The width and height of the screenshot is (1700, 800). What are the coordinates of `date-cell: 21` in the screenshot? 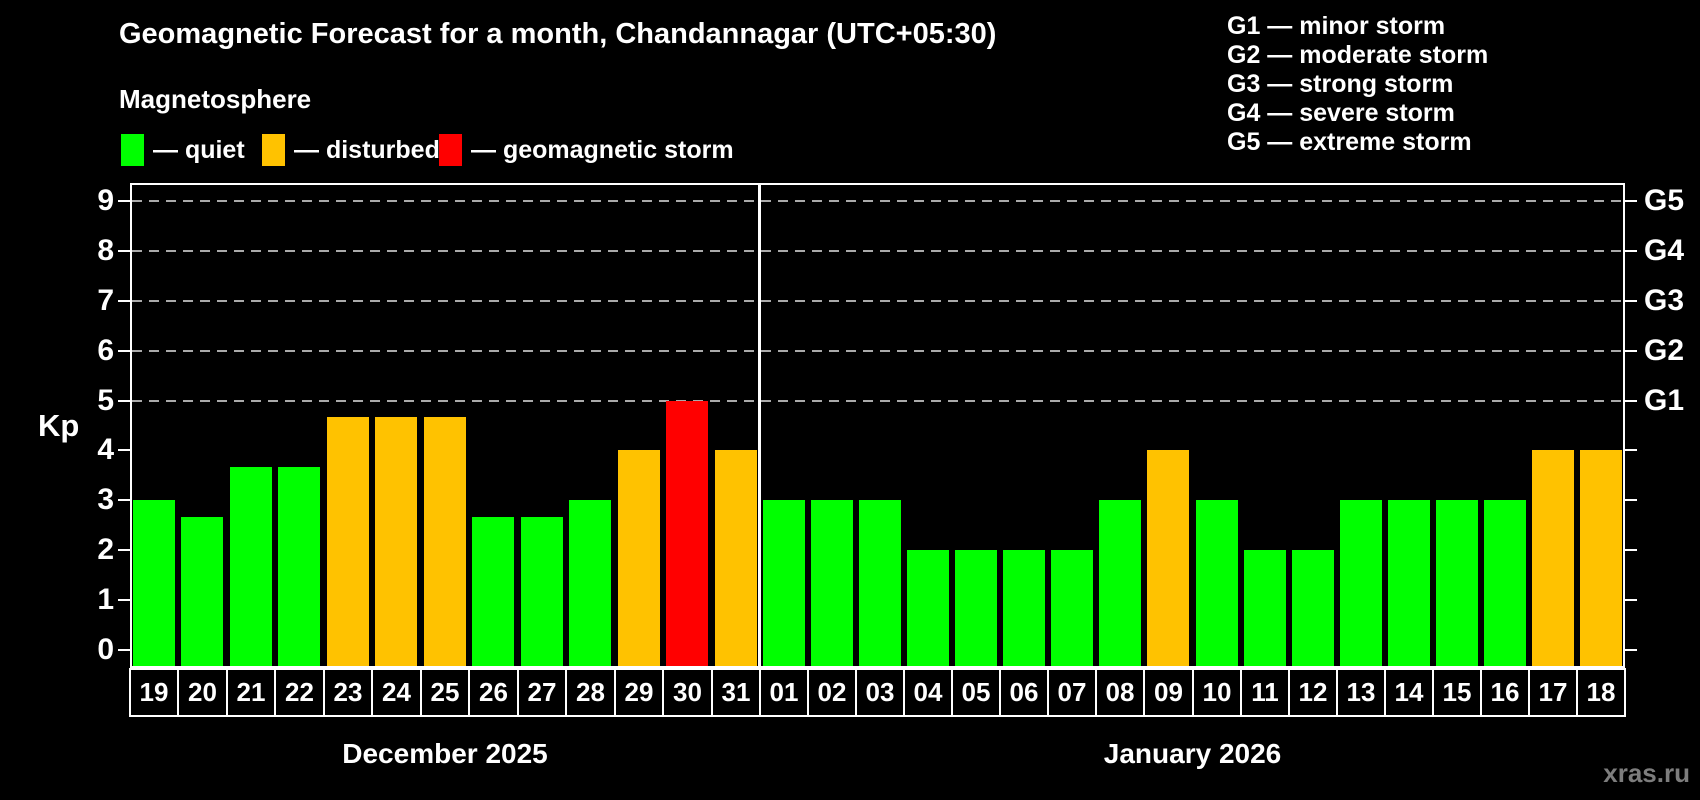 It's located at (251, 692).